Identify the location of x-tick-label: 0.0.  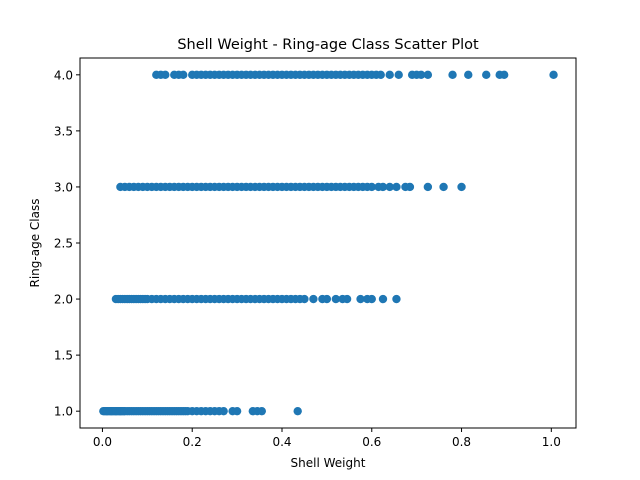
(102, 442).